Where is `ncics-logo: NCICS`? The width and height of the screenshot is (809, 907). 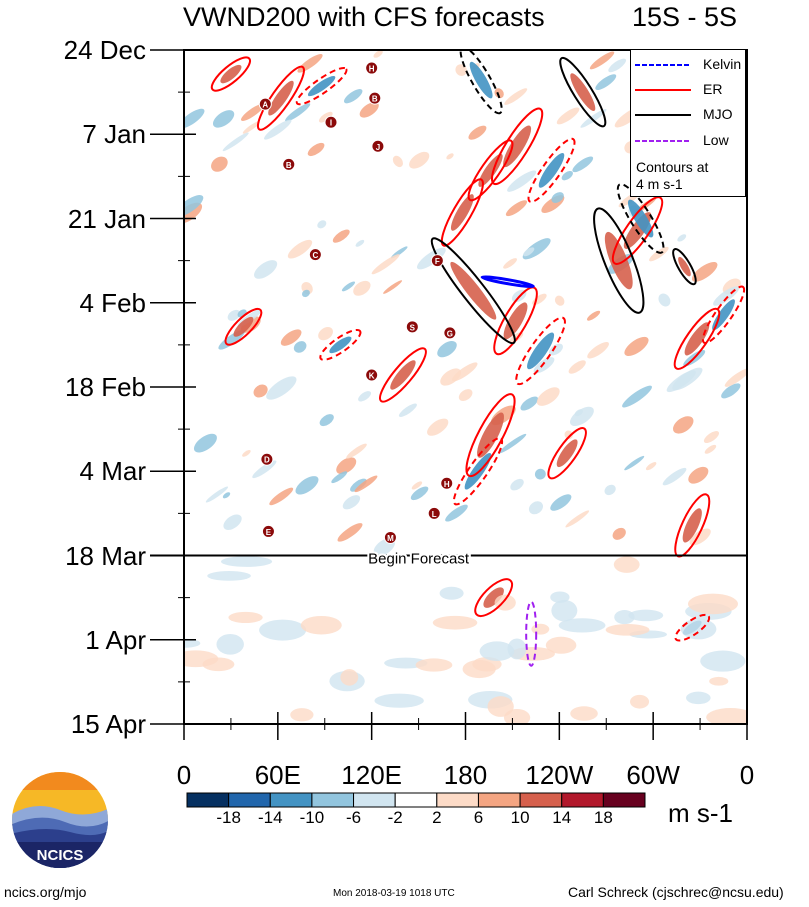
ncics-logo: NCICS is located at coordinates (60, 820).